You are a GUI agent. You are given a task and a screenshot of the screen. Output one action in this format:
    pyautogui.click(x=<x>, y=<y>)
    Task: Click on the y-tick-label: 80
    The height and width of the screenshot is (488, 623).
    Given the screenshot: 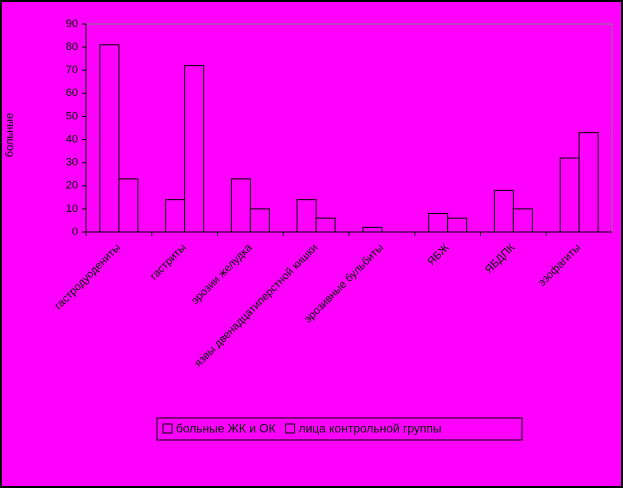 What is the action you would take?
    pyautogui.click(x=72, y=47)
    